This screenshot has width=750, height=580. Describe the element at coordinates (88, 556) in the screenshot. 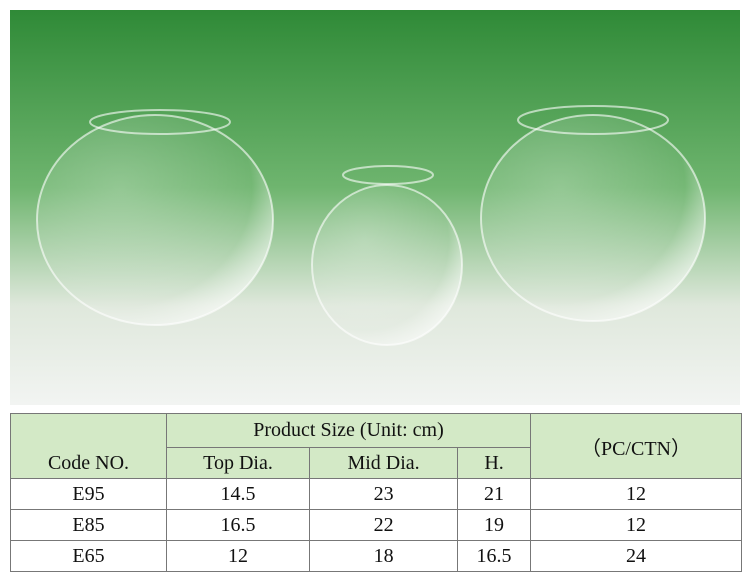

I see `table-cell: E65` at that location.